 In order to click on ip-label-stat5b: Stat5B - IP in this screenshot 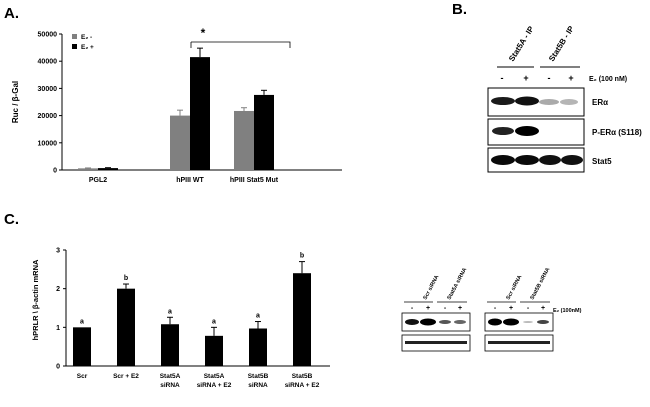, I will do `click(561, 43)`.